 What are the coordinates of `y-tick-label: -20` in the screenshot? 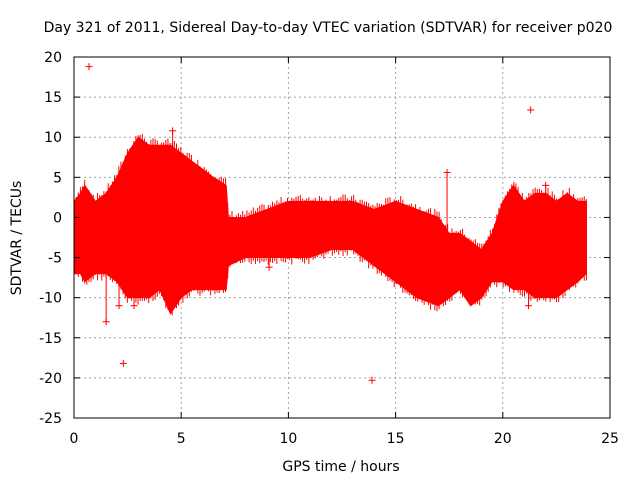 It's located at (50, 379).